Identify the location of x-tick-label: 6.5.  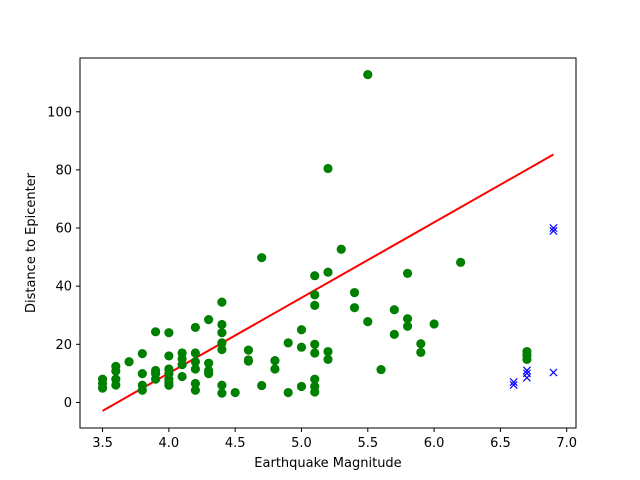
(500, 443).